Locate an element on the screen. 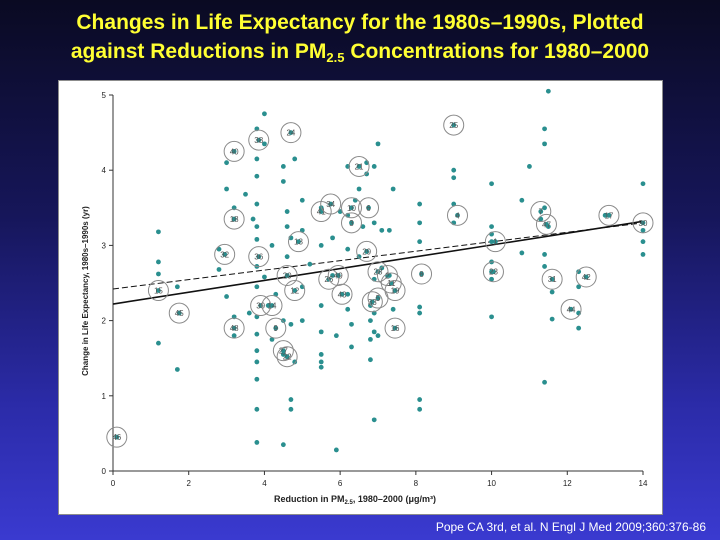 The width and height of the screenshot is (720, 540). point-label: 39 is located at coordinates (260, 306).